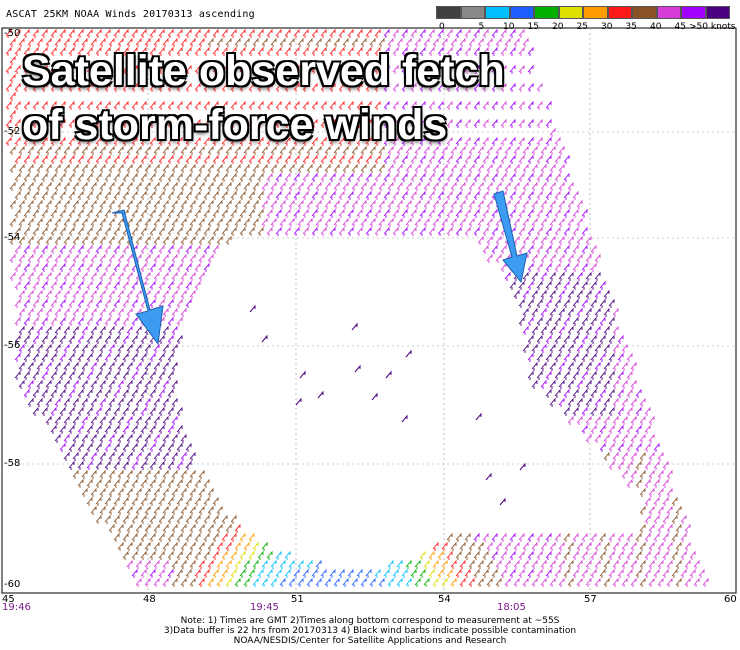 The height and width of the screenshot is (650, 740). What do you see at coordinates (481, 27) in the screenshot?
I see `legend-label: 5` at bounding box center [481, 27].